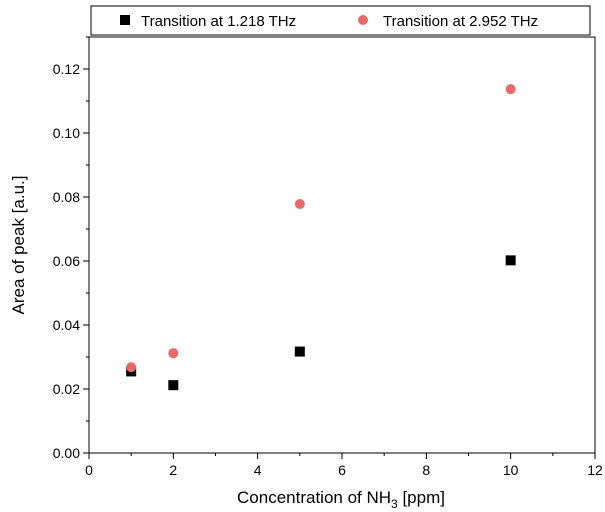  What do you see at coordinates (66, 69) in the screenshot?
I see `y-tick-label: 0.12` at bounding box center [66, 69].